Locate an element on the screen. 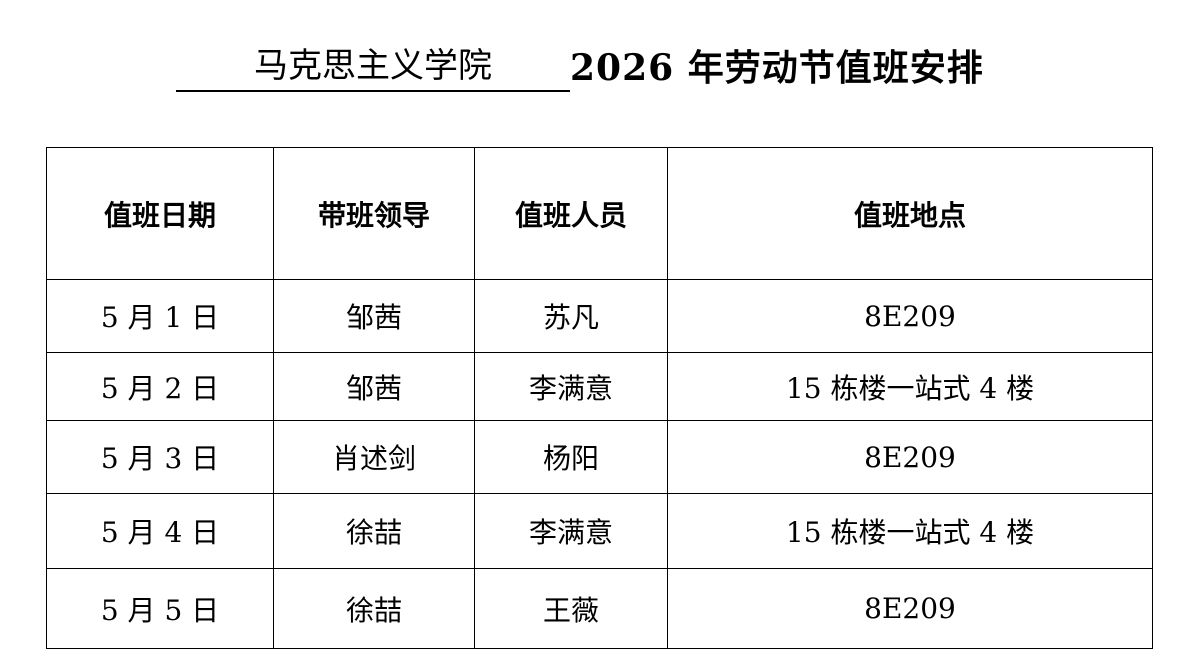  header-location: 值班地点 is located at coordinates (910, 213).